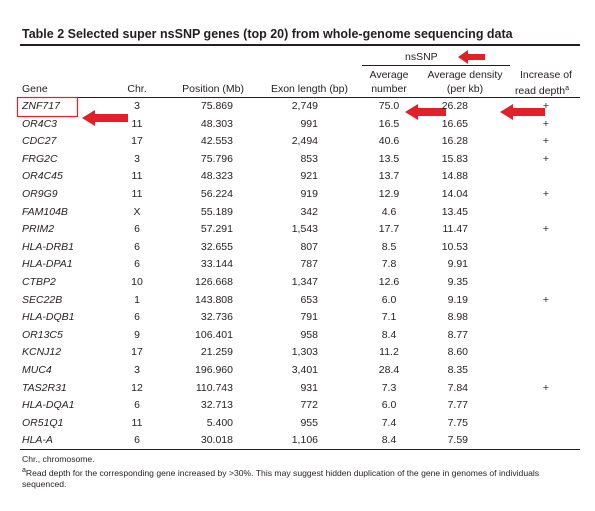 The image size is (595, 511). Describe the element at coordinates (389, 176) in the screenshot. I see `cell: 13.7` at that location.